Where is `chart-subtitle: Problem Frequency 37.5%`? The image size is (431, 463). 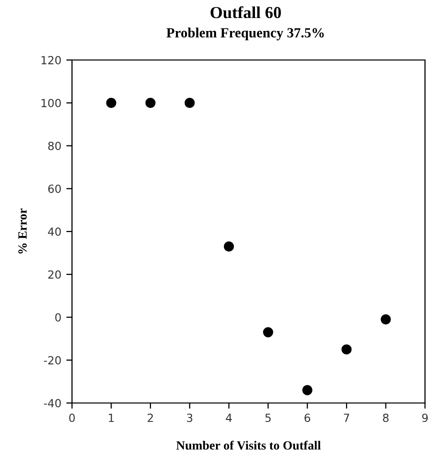
chart-subtitle: Problem Frequency 37.5% is located at coordinates (245, 34).